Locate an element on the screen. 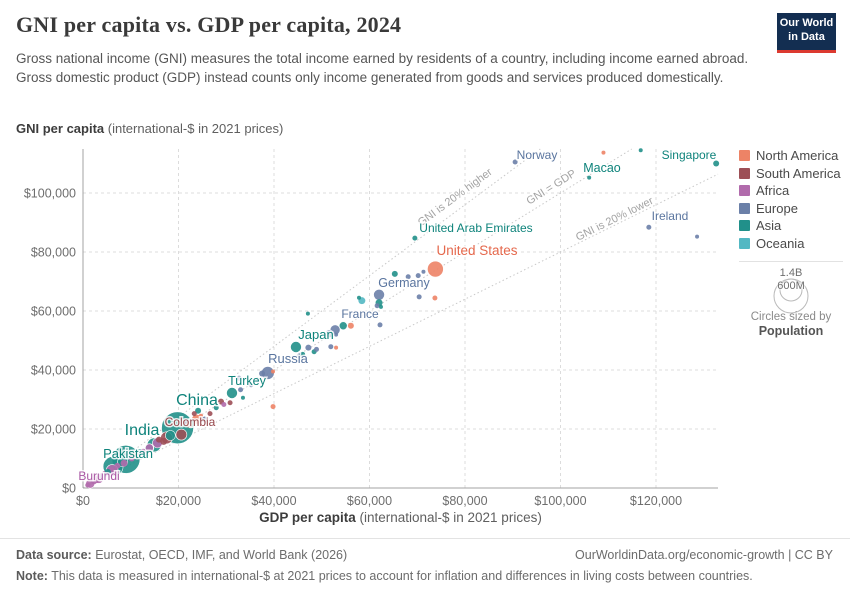  country-label-united-states: United States is located at coordinates (477, 251).